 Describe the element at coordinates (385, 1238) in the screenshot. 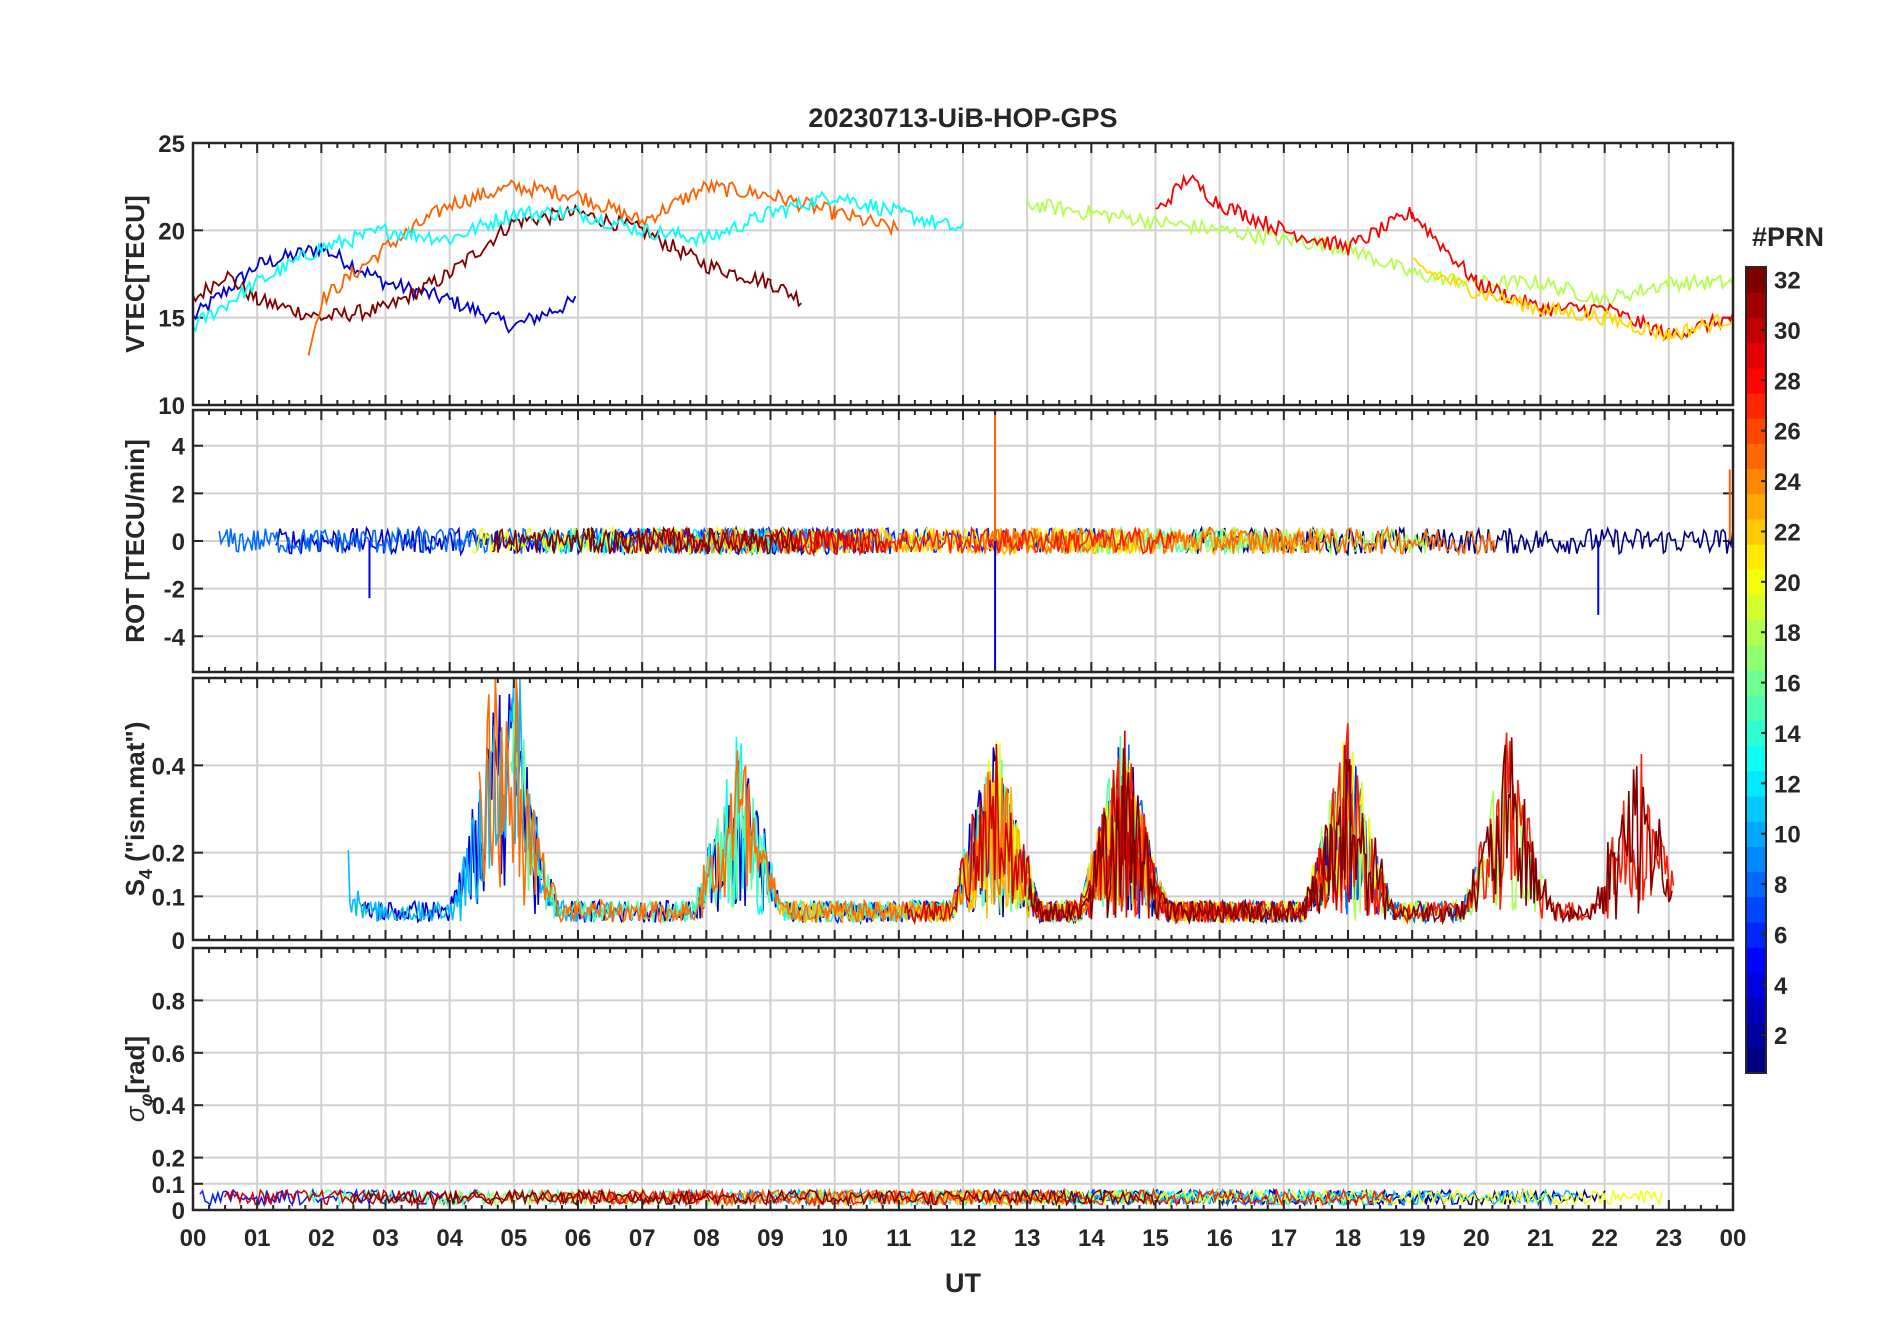

I see `x-tick-label: 03` at that location.